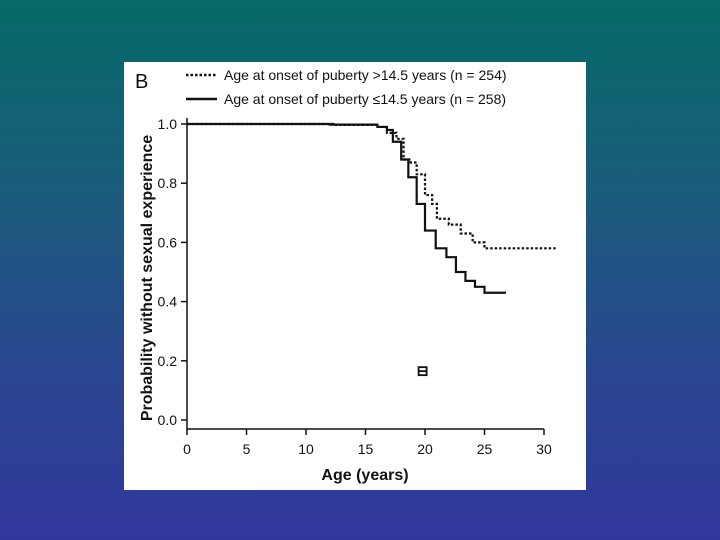 The image size is (720, 540). What do you see at coordinates (544, 449) in the screenshot?
I see `x-tick-label: 30` at bounding box center [544, 449].